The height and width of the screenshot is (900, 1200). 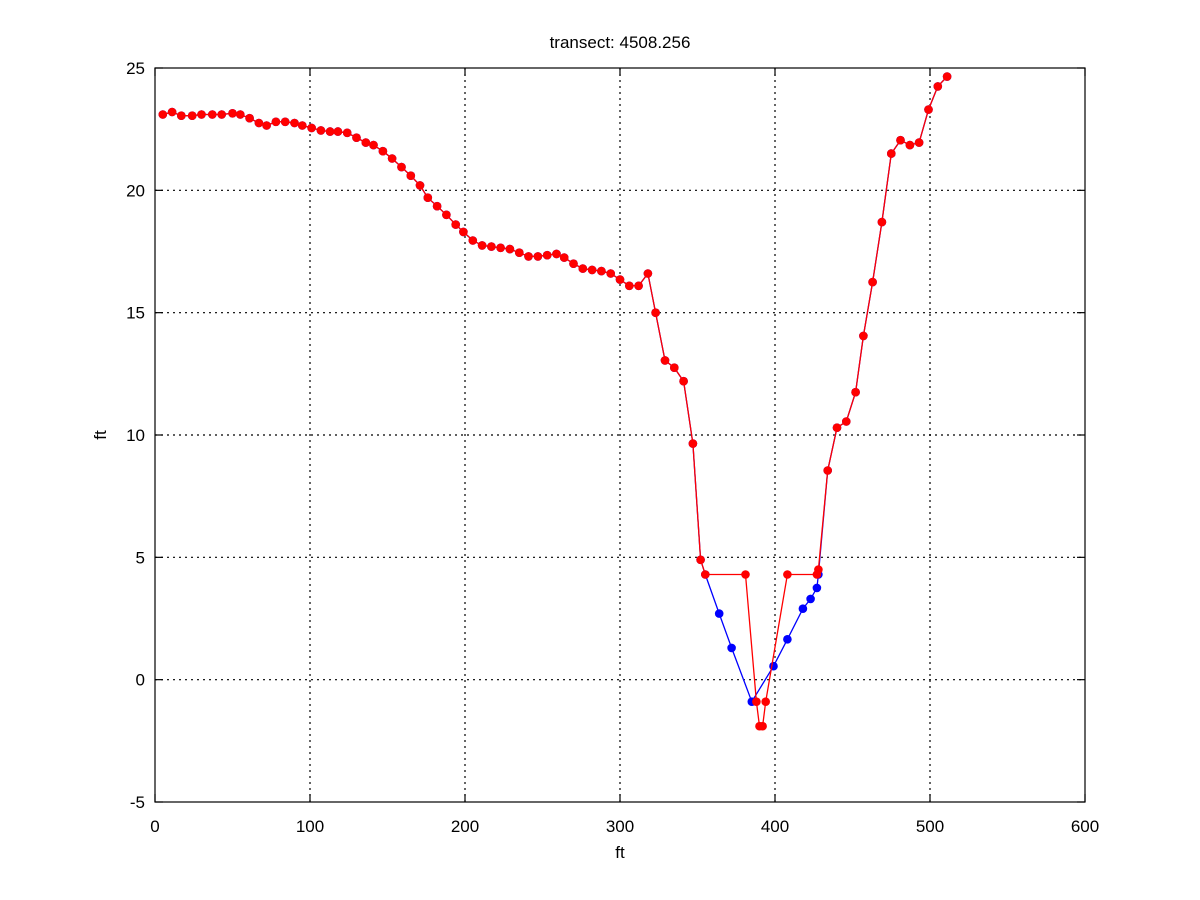 I want to click on x-tick-label: 300, so click(x=620, y=826).